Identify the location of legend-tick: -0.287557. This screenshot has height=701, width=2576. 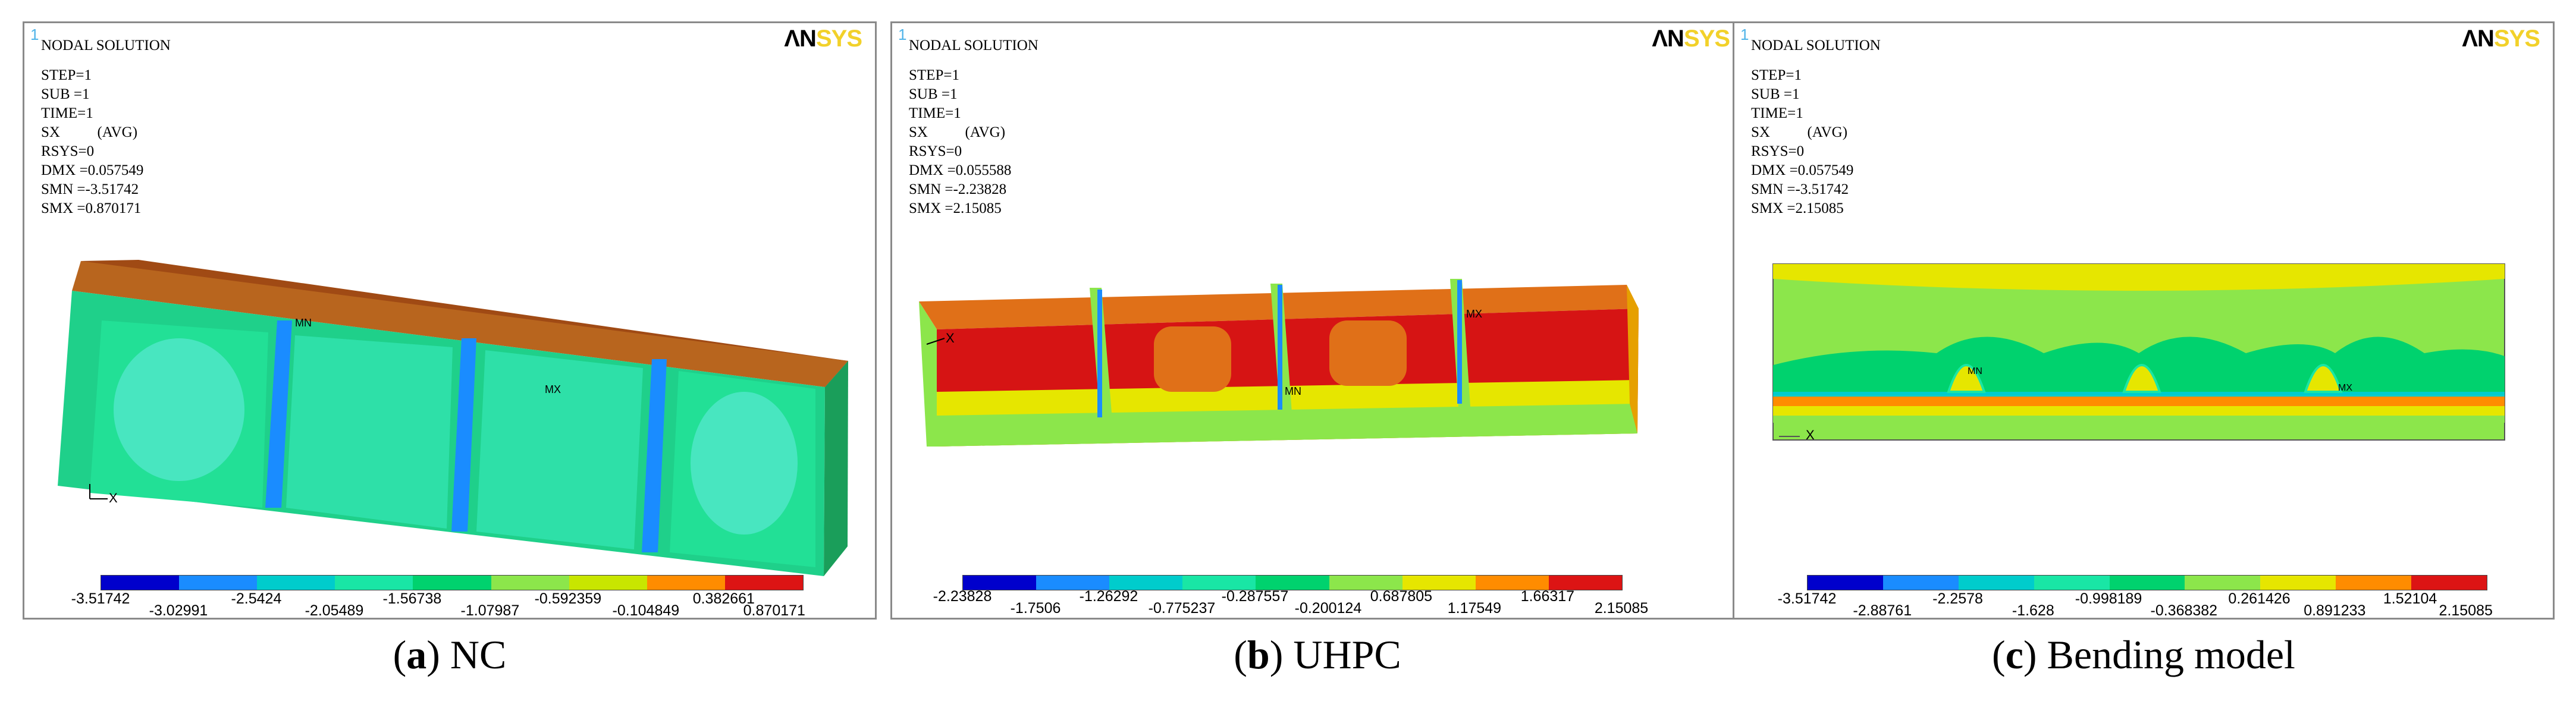
(1255, 596).